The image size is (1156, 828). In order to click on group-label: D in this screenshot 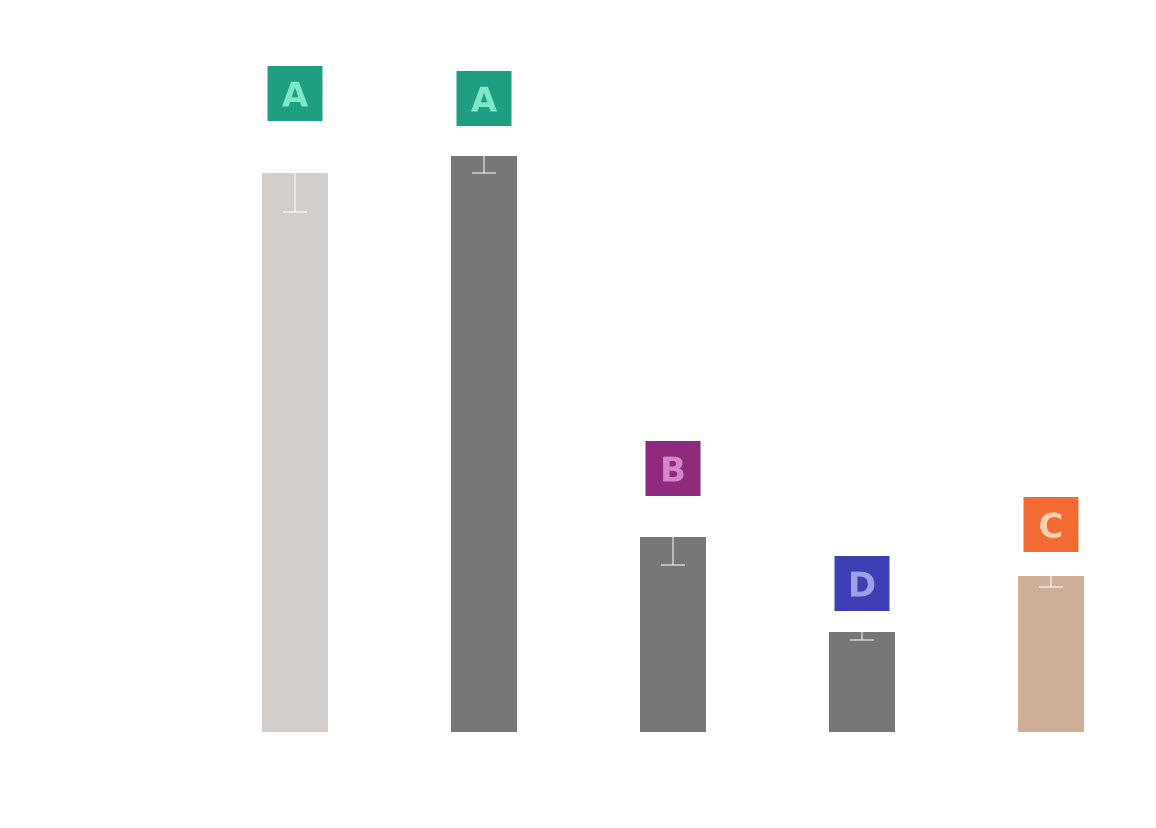, I will do `click(862, 586)`.